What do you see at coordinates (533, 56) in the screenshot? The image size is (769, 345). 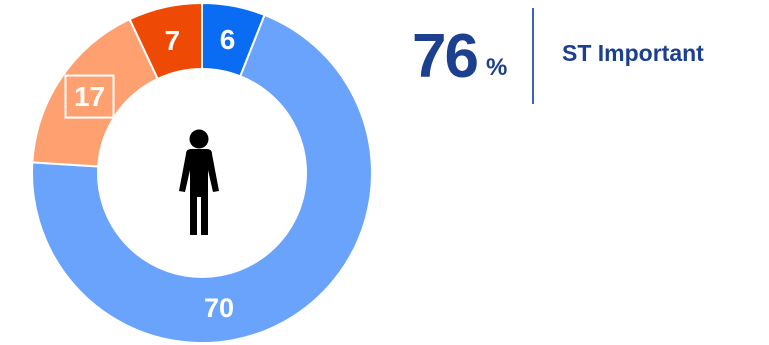 I see `stat-divider` at bounding box center [533, 56].